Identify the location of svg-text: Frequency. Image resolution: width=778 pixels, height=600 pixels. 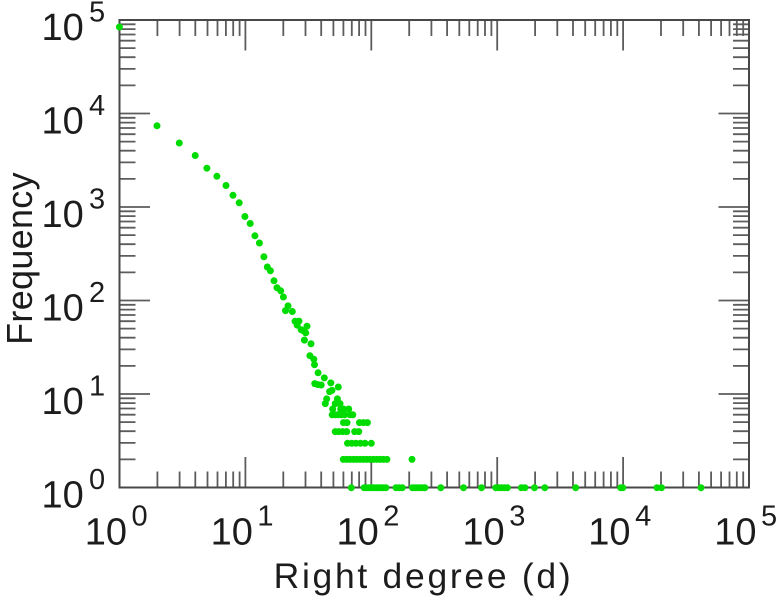
(20, 258).